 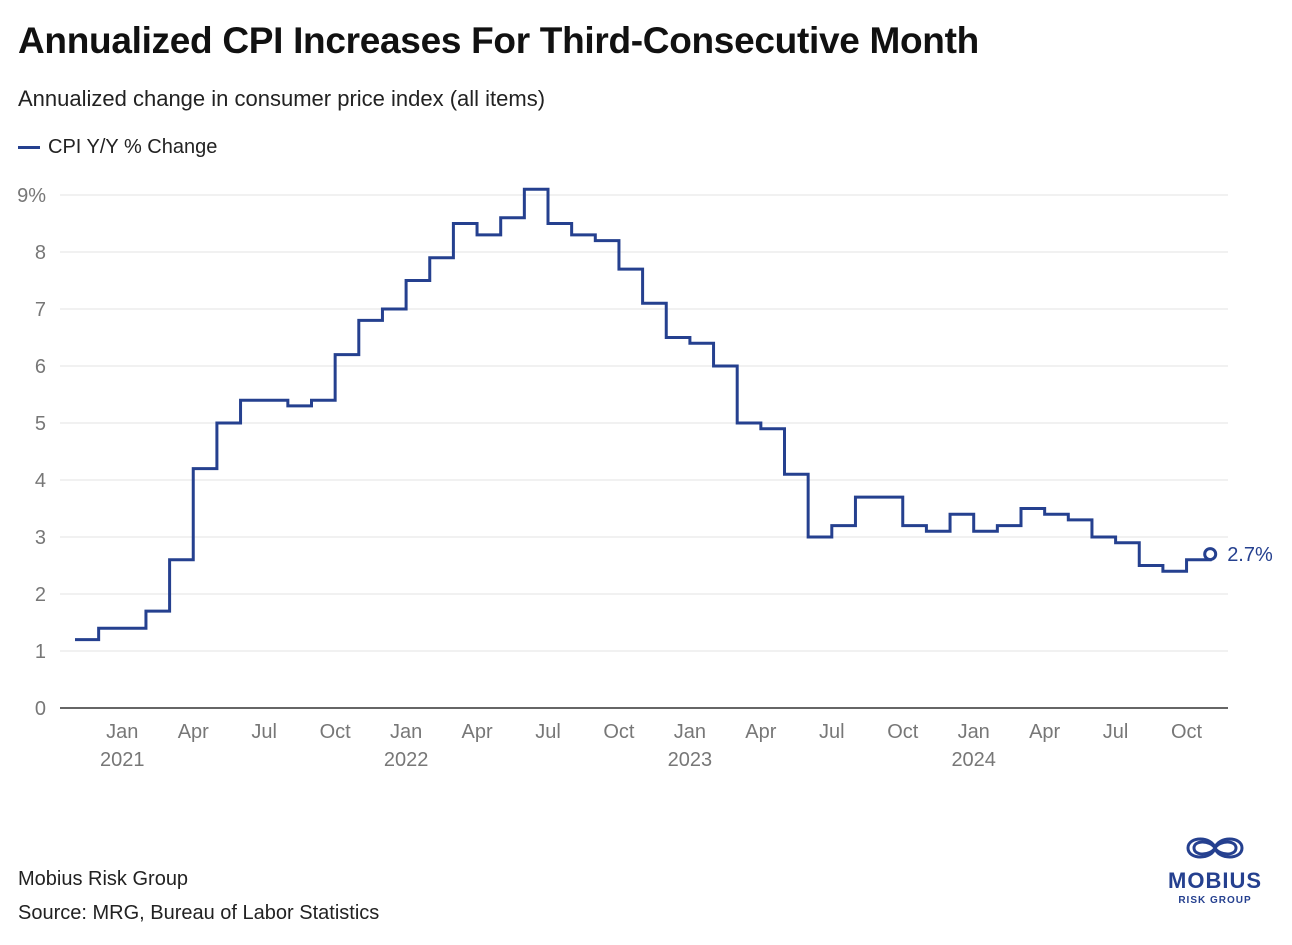 I want to click on y-tick-label: 6, so click(x=40, y=367).